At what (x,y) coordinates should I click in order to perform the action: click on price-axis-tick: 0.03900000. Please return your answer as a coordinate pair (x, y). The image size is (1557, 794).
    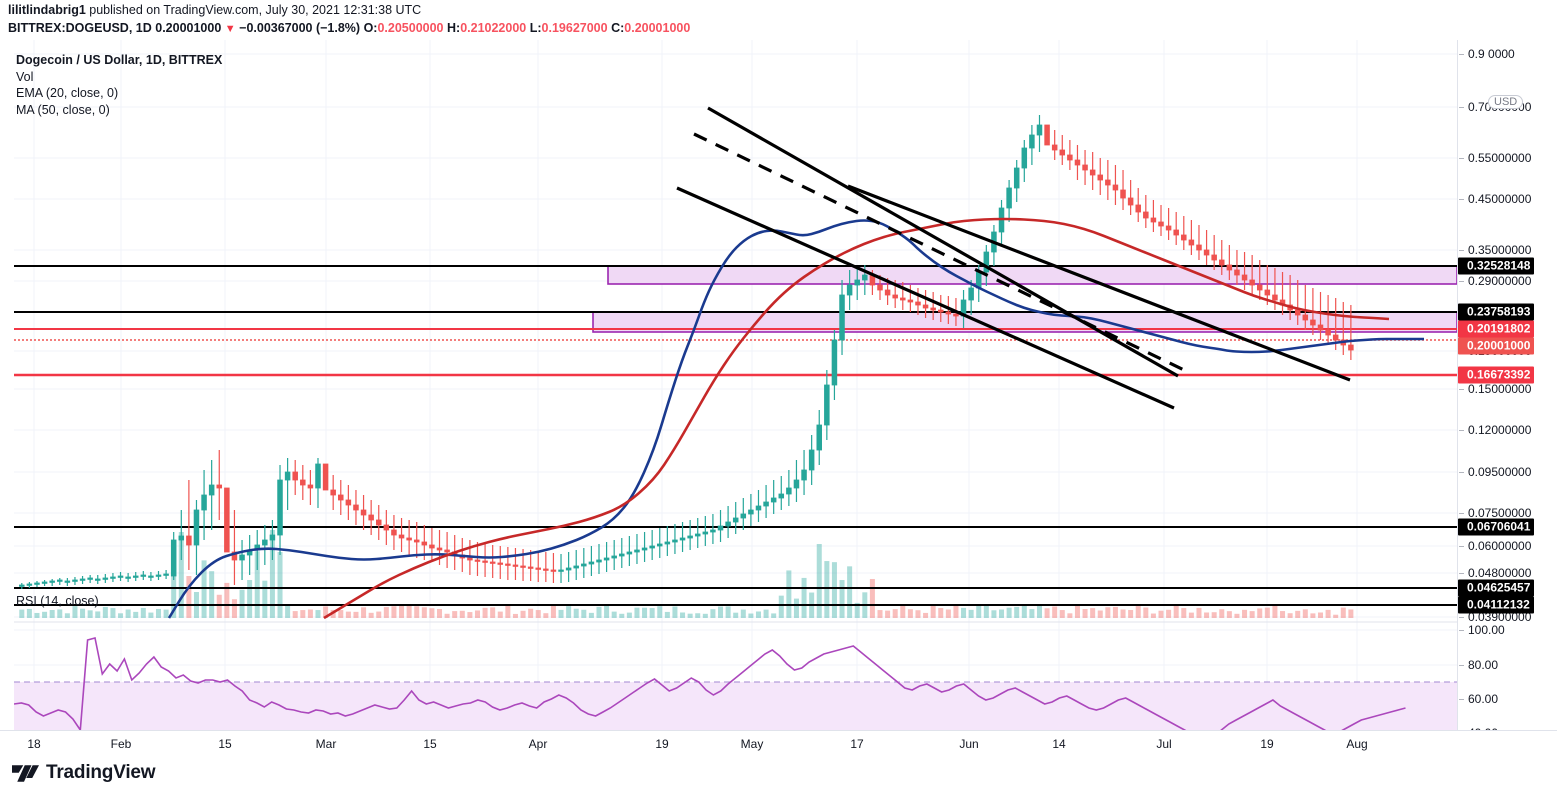
    Looking at the image, I should click on (1495, 617).